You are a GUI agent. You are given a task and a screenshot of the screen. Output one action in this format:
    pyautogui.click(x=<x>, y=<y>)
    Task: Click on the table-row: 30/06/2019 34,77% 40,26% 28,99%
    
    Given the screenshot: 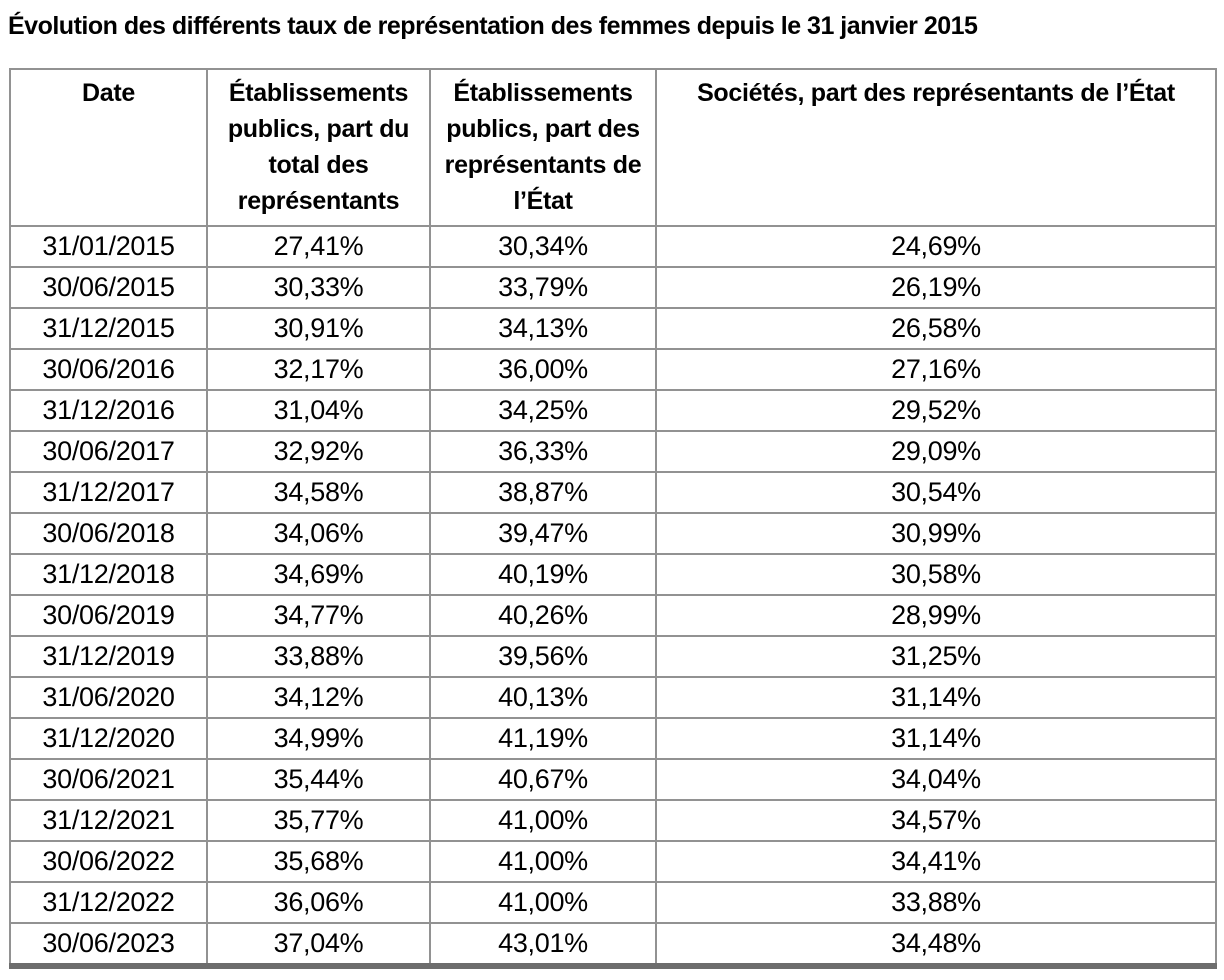 What is the action you would take?
    pyautogui.click(x=613, y=615)
    